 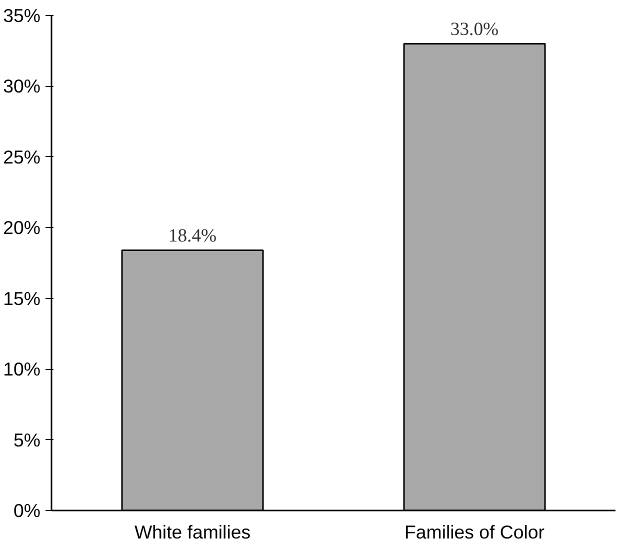 I want to click on y-tick-label: 30%, so click(x=22, y=86).